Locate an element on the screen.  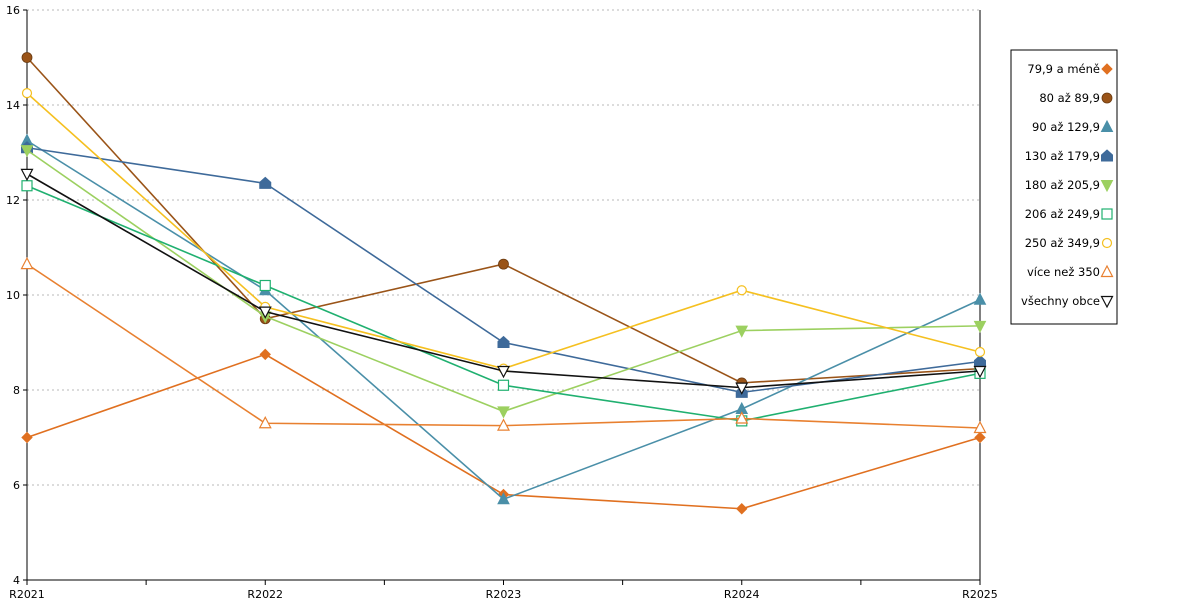
x-tick-label: R2023 is located at coordinates (504, 594).